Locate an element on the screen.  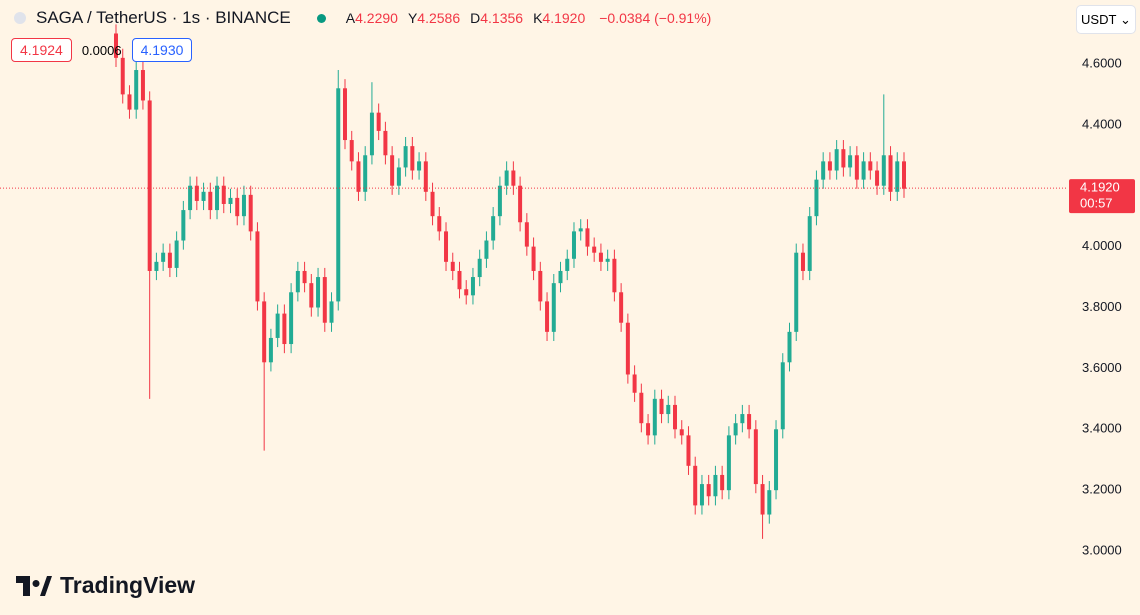
countdown: 00:57 is located at coordinates (1096, 203).